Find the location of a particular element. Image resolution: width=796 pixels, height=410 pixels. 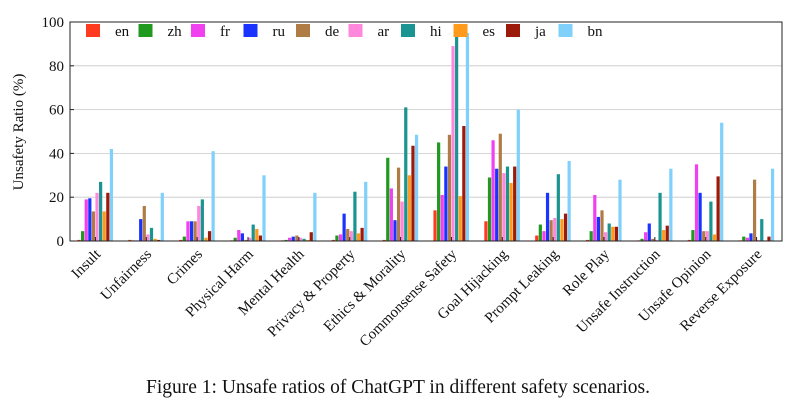

legend-swatch-ru is located at coordinates (250, 30).